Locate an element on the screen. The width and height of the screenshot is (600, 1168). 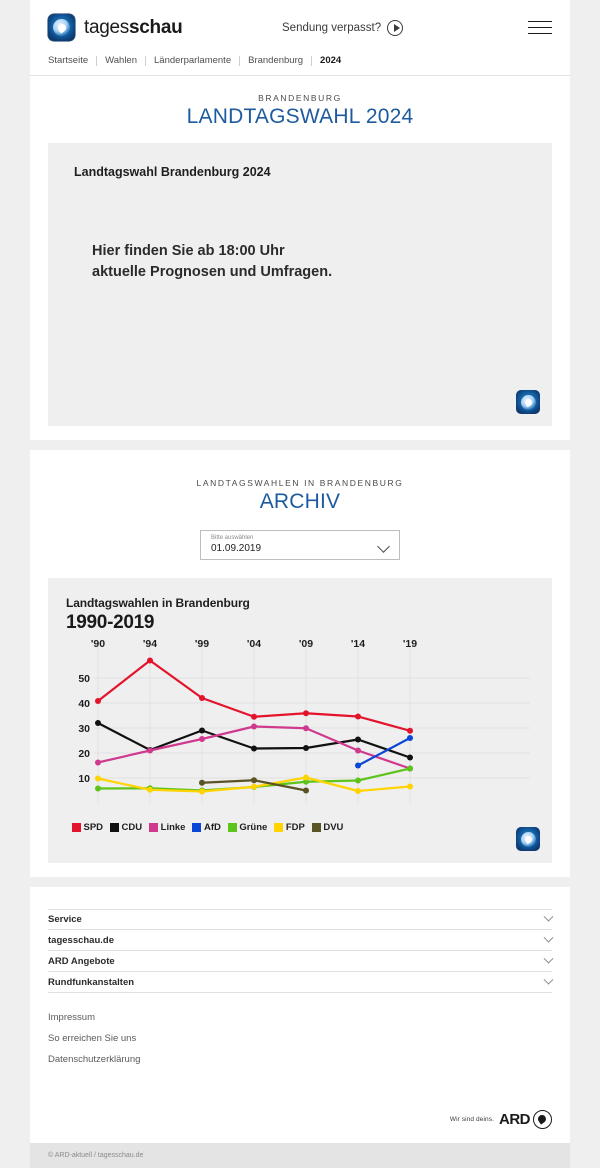
x-axis-tick-label: '90 is located at coordinates (98, 645).